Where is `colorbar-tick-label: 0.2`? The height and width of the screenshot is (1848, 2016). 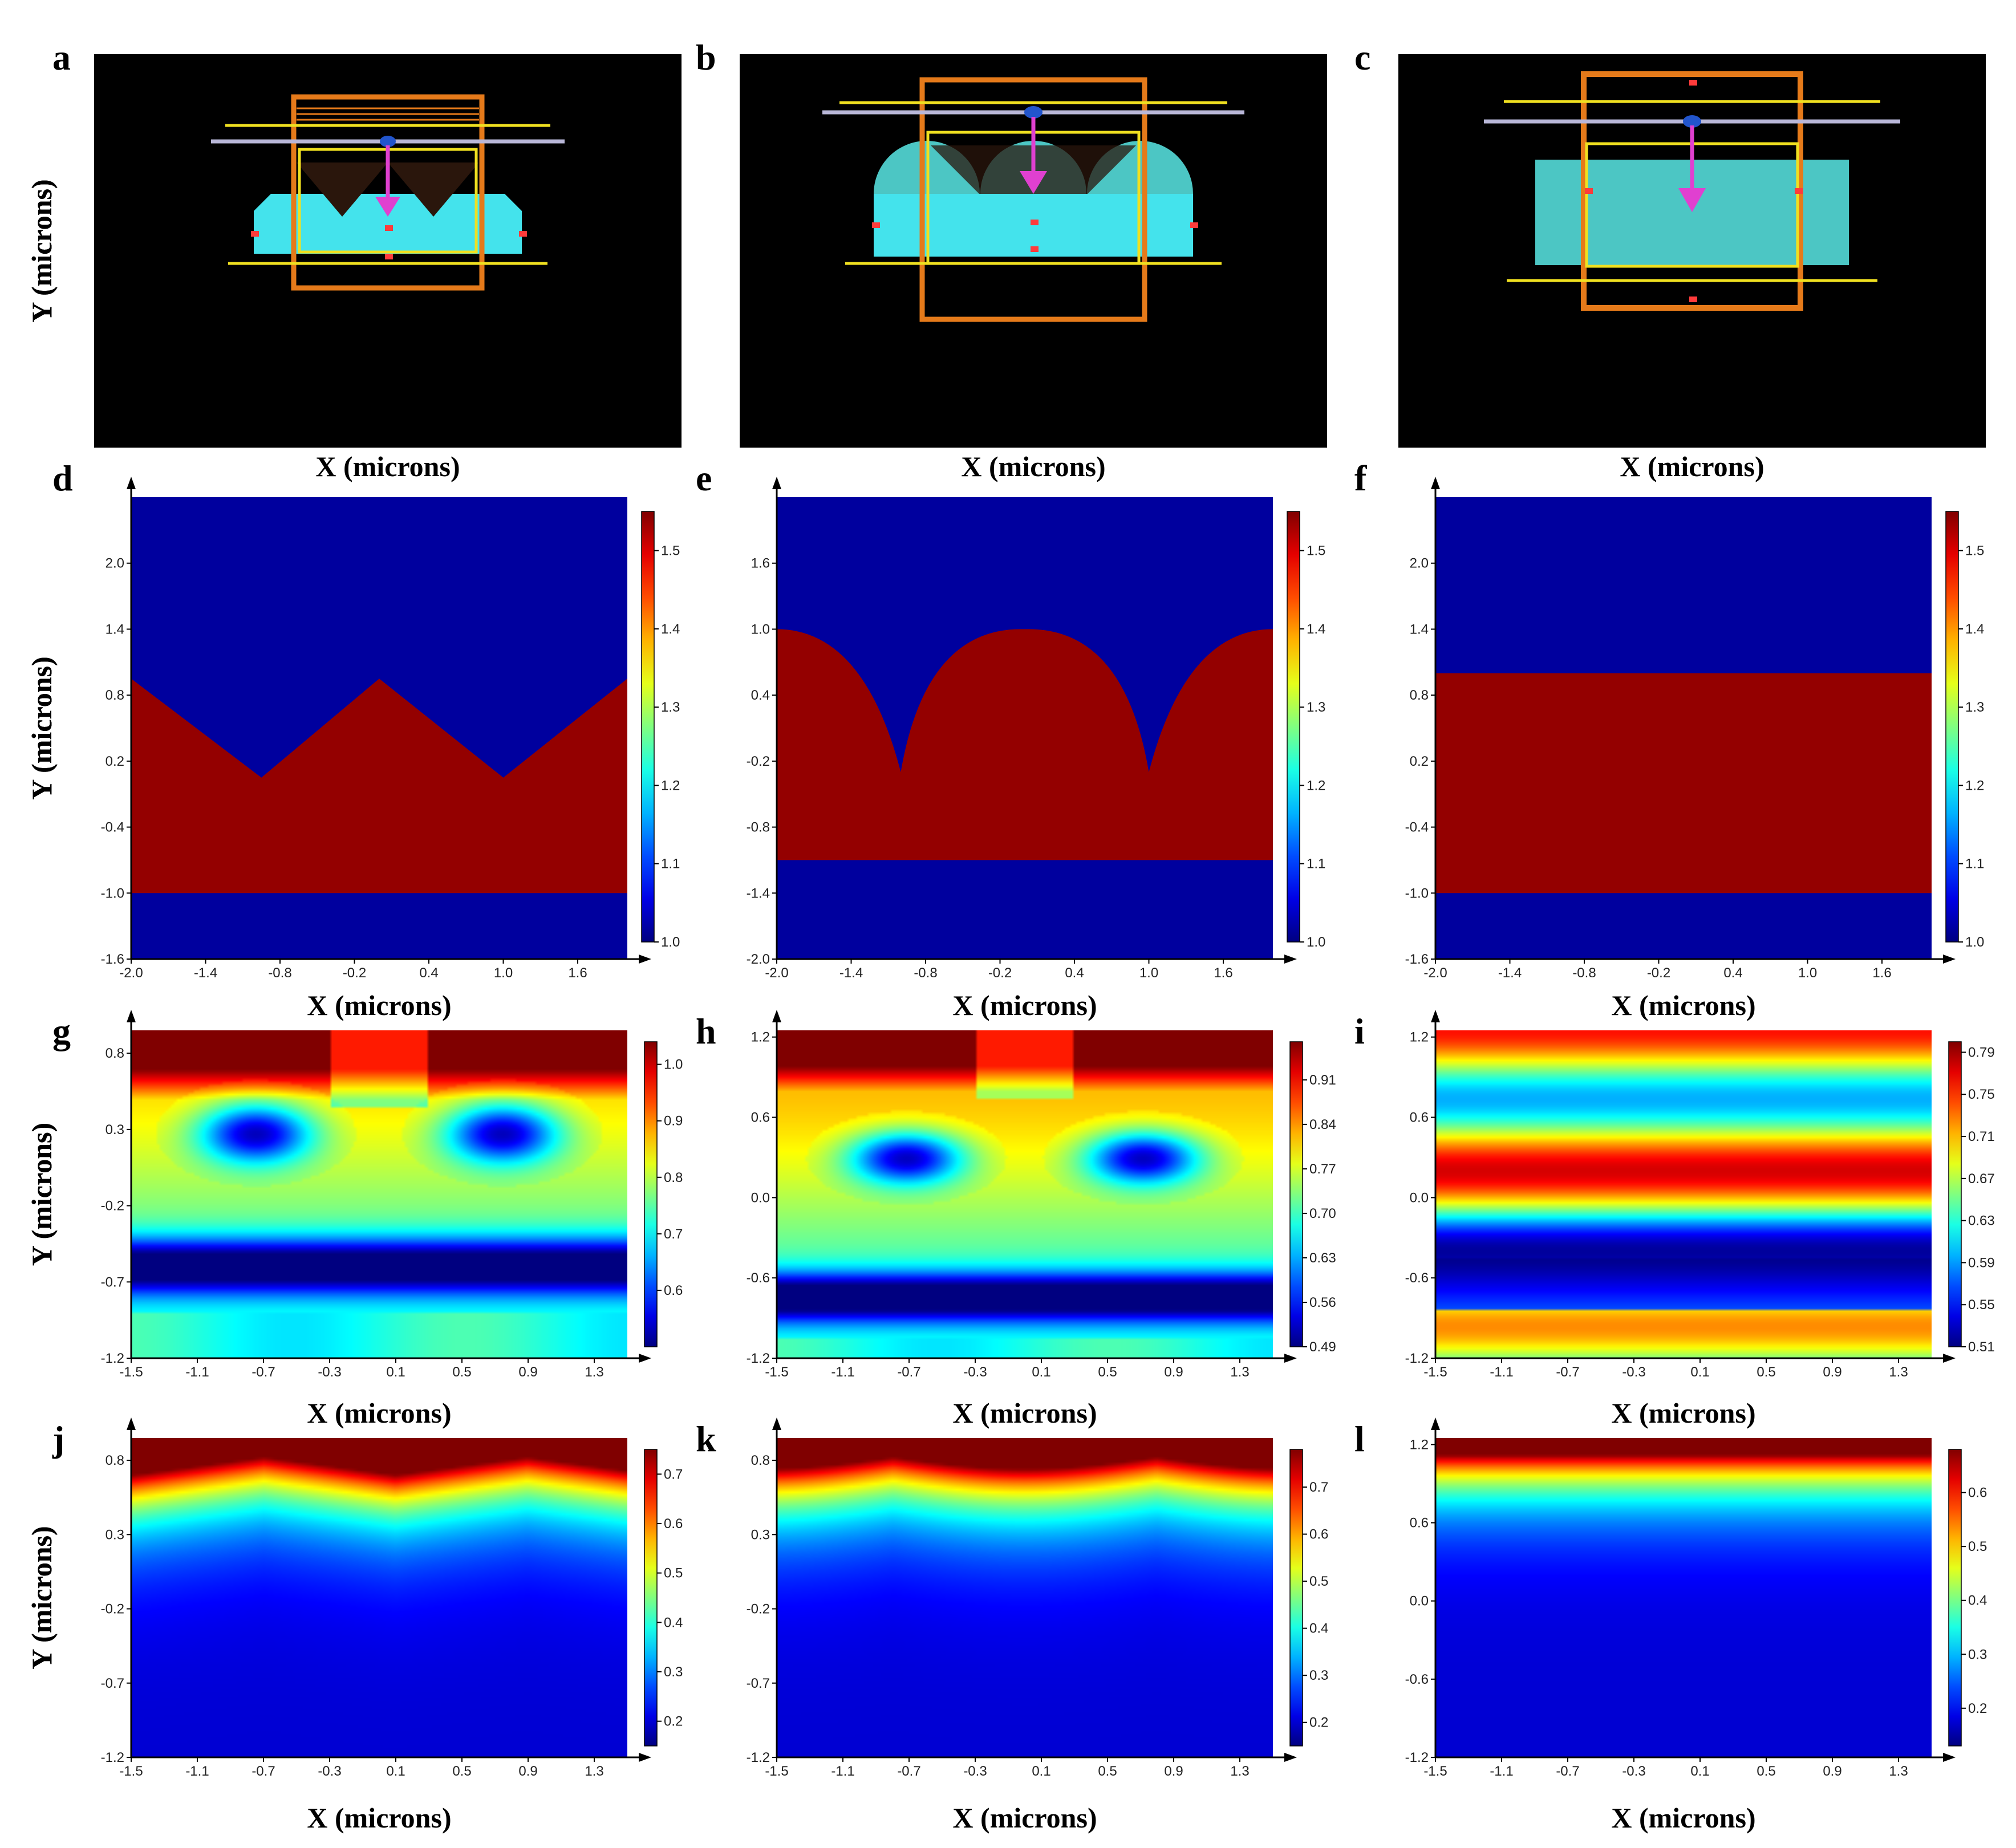 colorbar-tick-label: 0.2 is located at coordinates (673, 1722).